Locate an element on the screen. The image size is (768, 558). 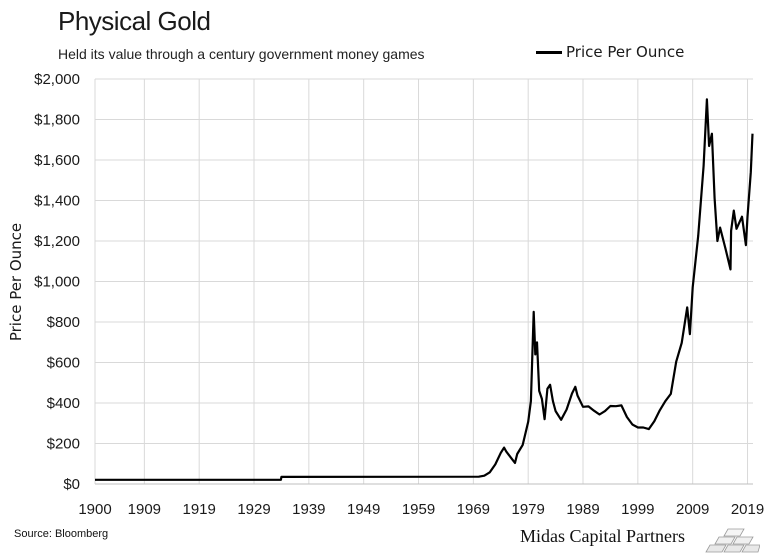
x-tick-label: 1979 is located at coordinates (527, 509).